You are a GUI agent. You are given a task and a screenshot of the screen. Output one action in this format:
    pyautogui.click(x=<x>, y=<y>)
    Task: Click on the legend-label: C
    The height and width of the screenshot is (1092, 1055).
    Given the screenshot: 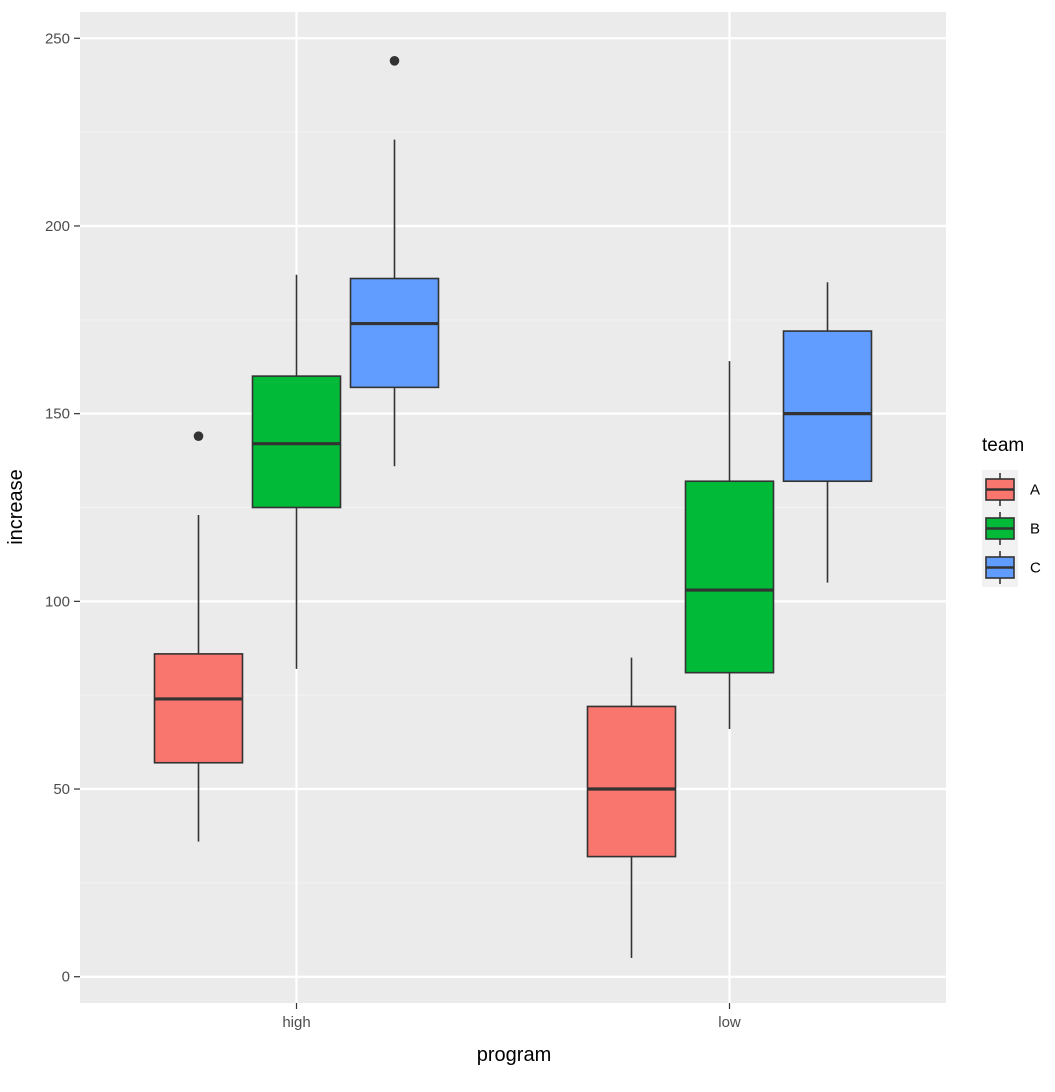 What is the action you would take?
    pyautogui.click(x=1035, y=568)
    